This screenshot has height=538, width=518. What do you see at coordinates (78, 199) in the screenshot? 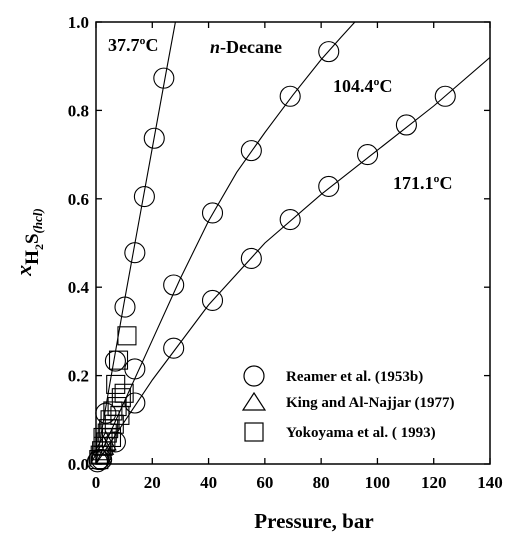
I see `y-tick-label: 0.6` at bounding box center [78, 199].